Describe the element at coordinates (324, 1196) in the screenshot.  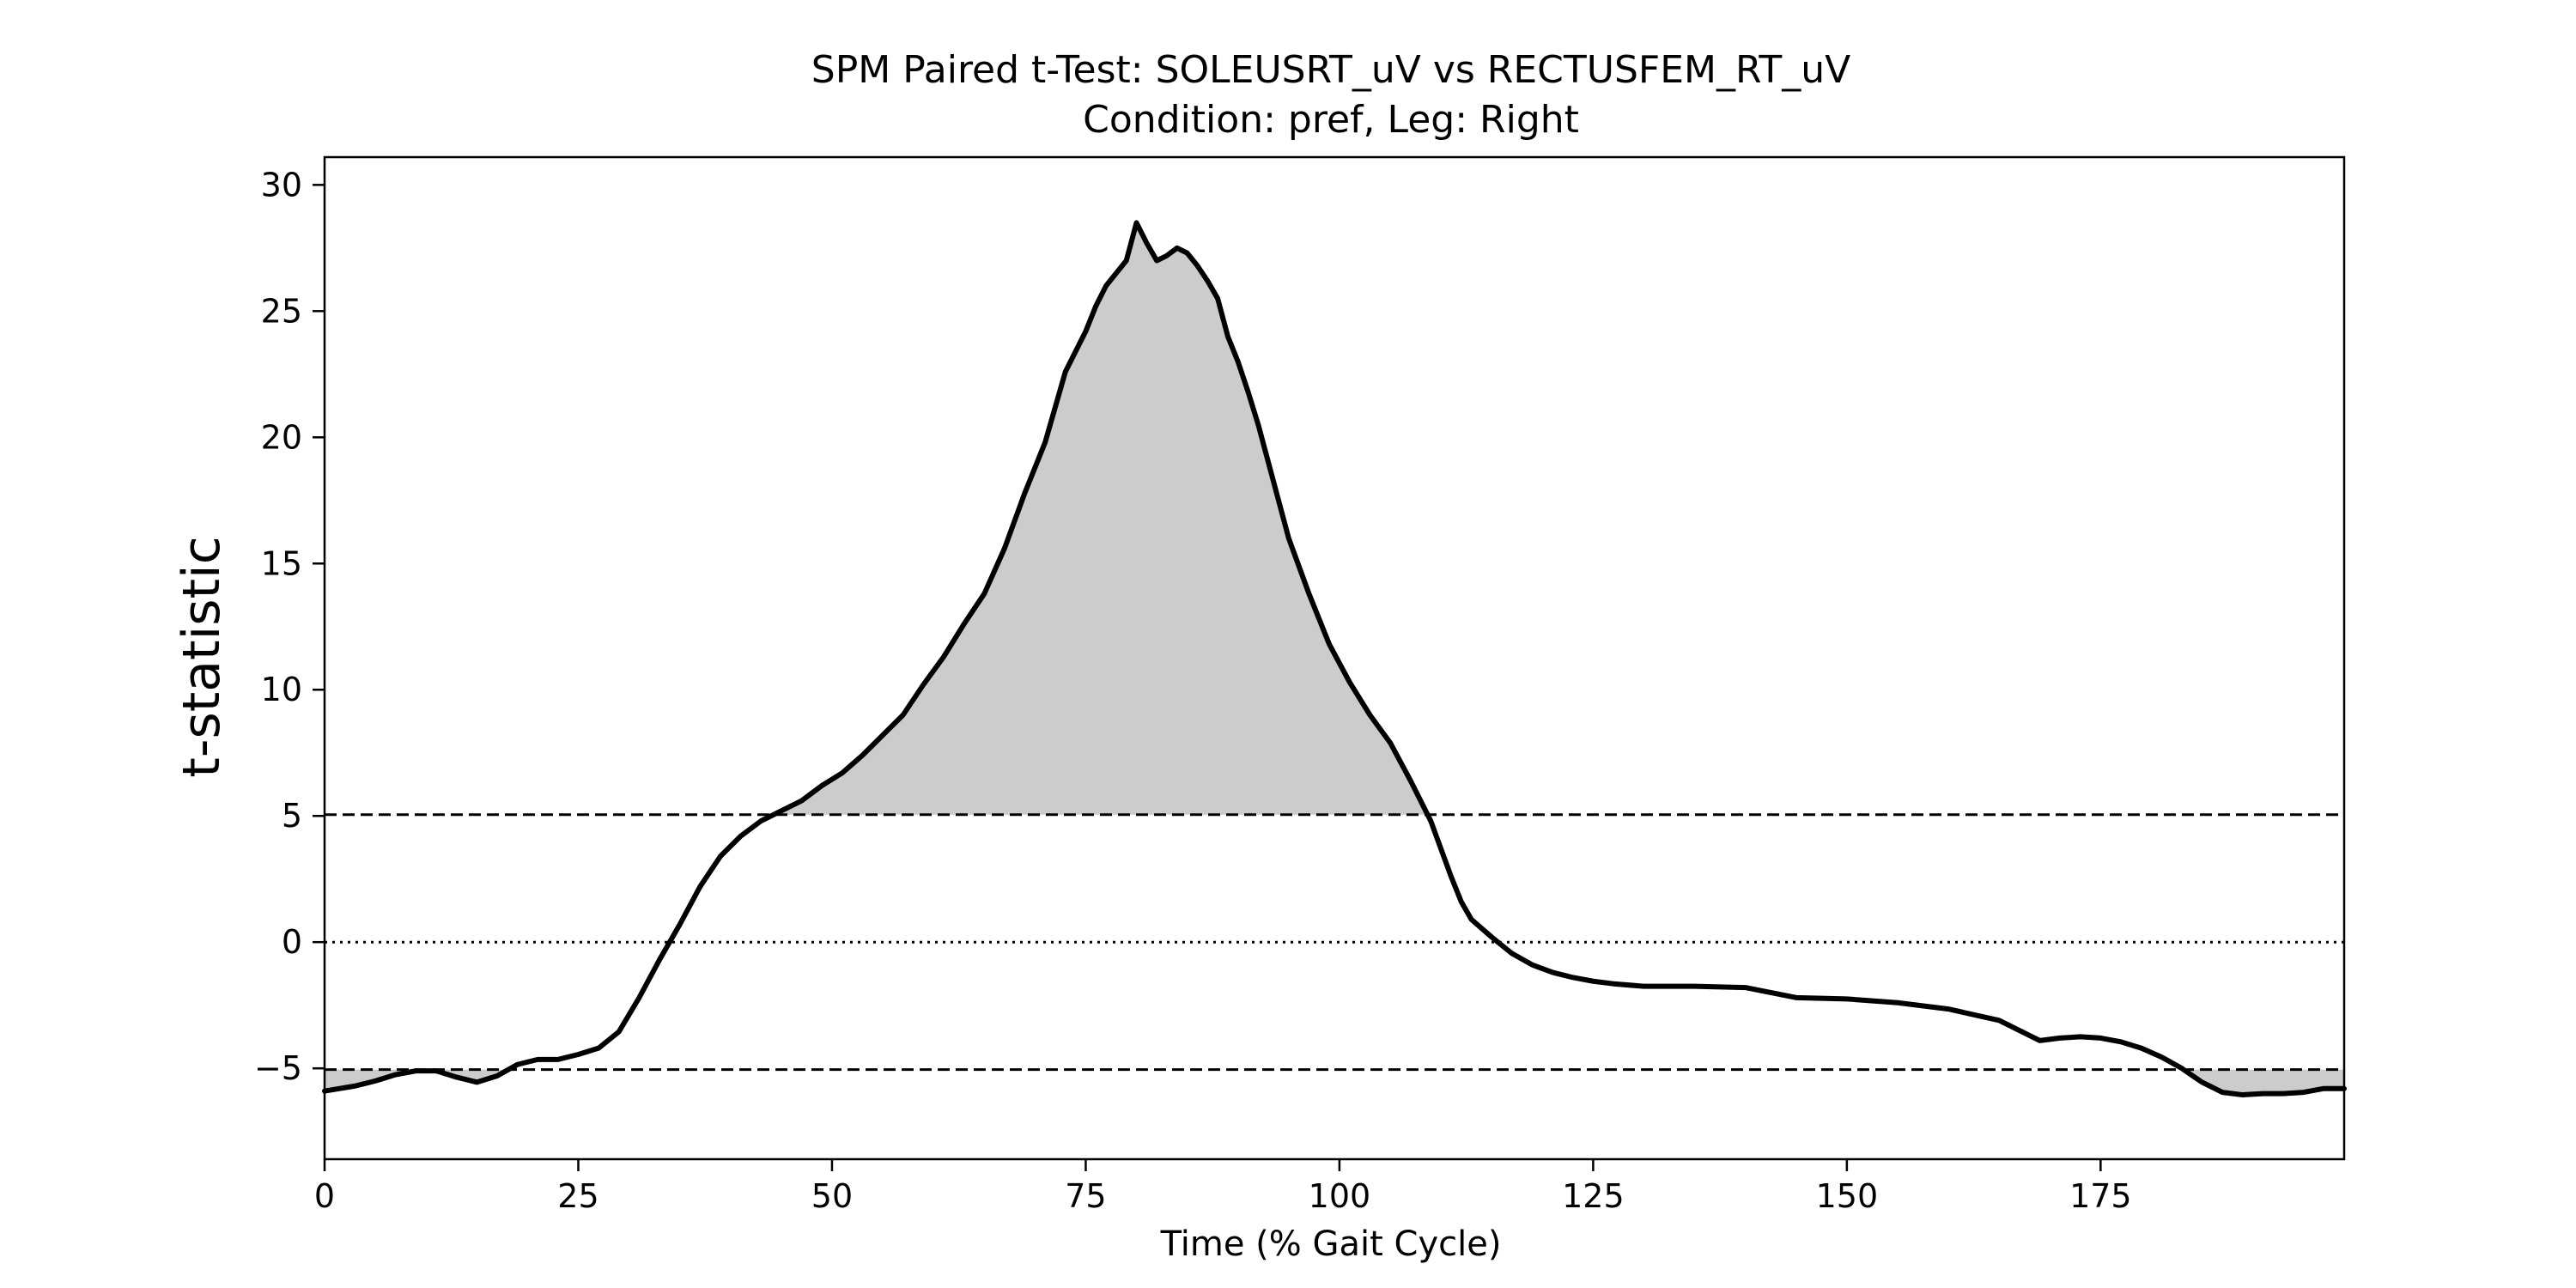
I see `x-tick-label: 0` at that location.